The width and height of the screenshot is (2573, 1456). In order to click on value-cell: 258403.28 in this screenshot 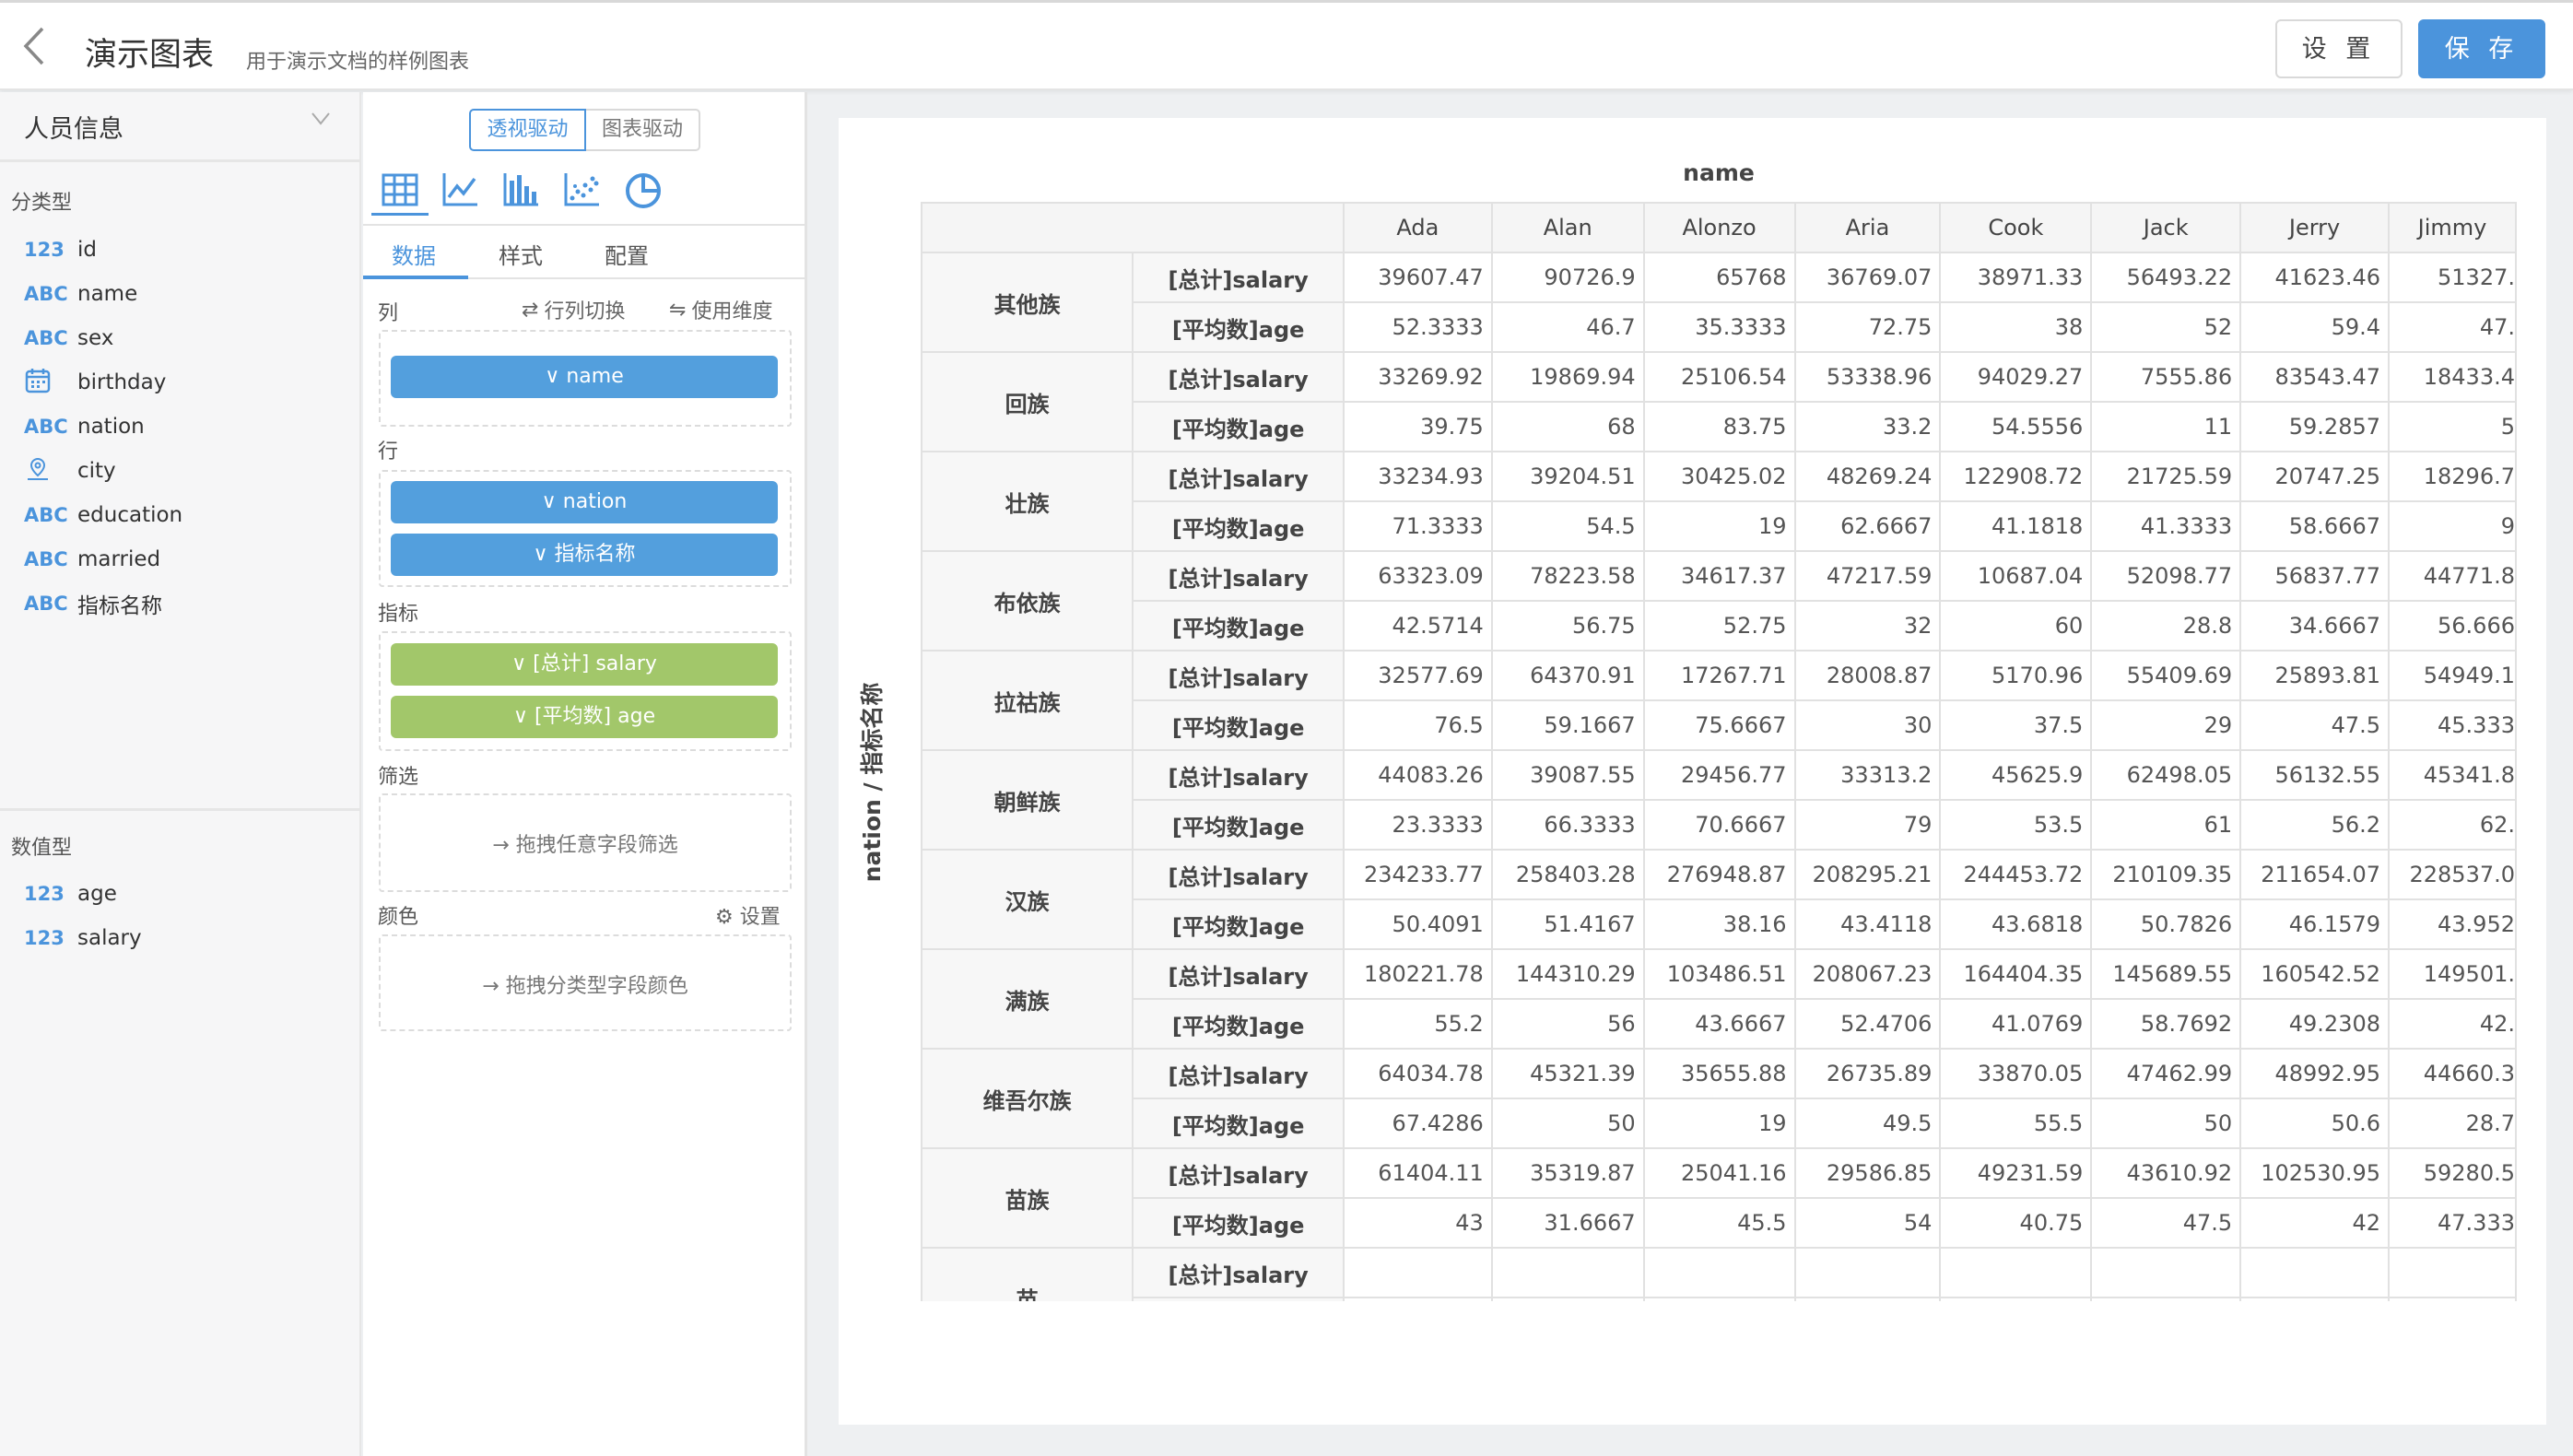, I will do `click(1567, 874)`.